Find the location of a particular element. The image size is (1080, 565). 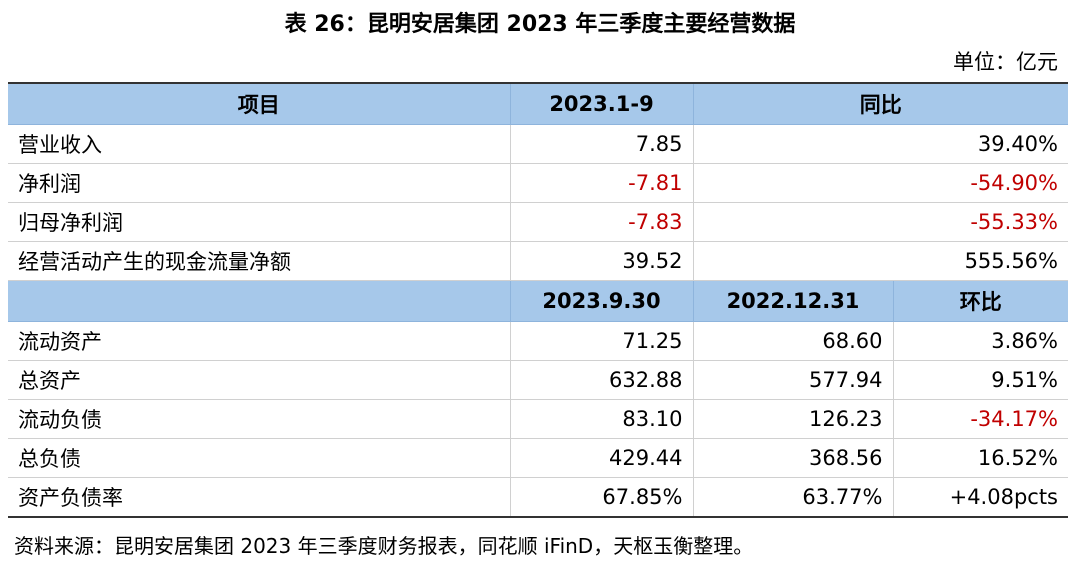

header-cell: 项目 is located at coordinates (259, 103).